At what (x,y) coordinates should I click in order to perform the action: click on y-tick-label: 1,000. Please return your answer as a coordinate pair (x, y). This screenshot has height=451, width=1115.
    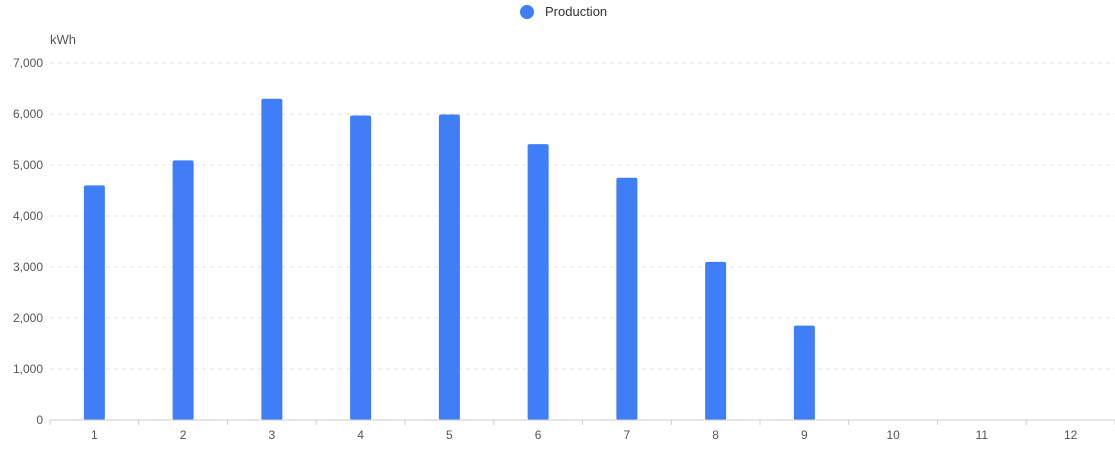
    Looking at the image, I should click on (28, 369).